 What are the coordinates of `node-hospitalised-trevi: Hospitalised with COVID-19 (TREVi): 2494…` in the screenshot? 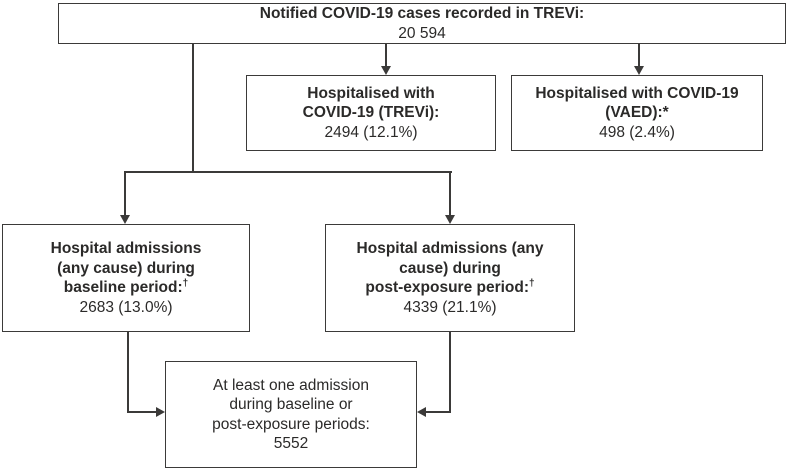 It's located at (371, 113).